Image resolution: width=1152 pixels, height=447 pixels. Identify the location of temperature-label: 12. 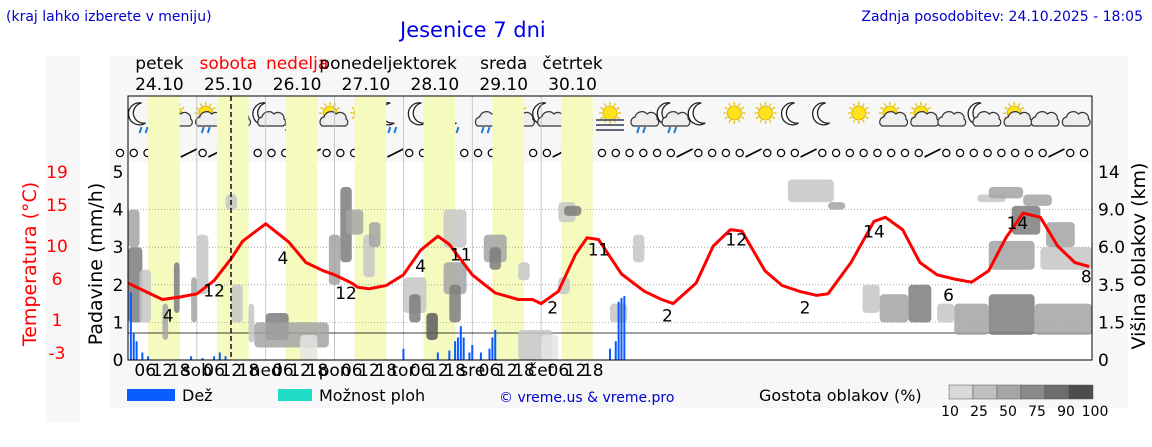
(214, 292).